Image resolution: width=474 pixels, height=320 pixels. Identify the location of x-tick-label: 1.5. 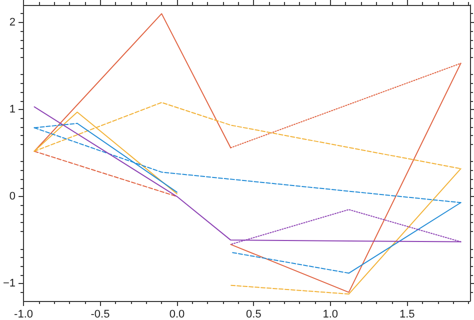
(407, 314).